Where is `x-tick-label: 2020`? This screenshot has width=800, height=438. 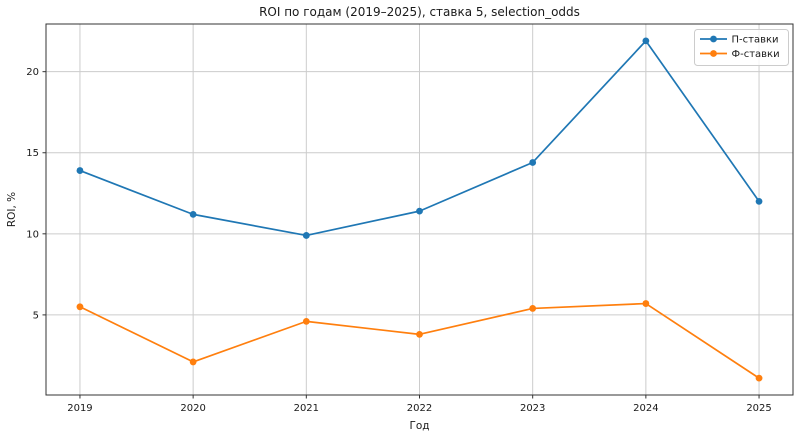
x-tick-label: 2020 is located at coordinates (192, 408).